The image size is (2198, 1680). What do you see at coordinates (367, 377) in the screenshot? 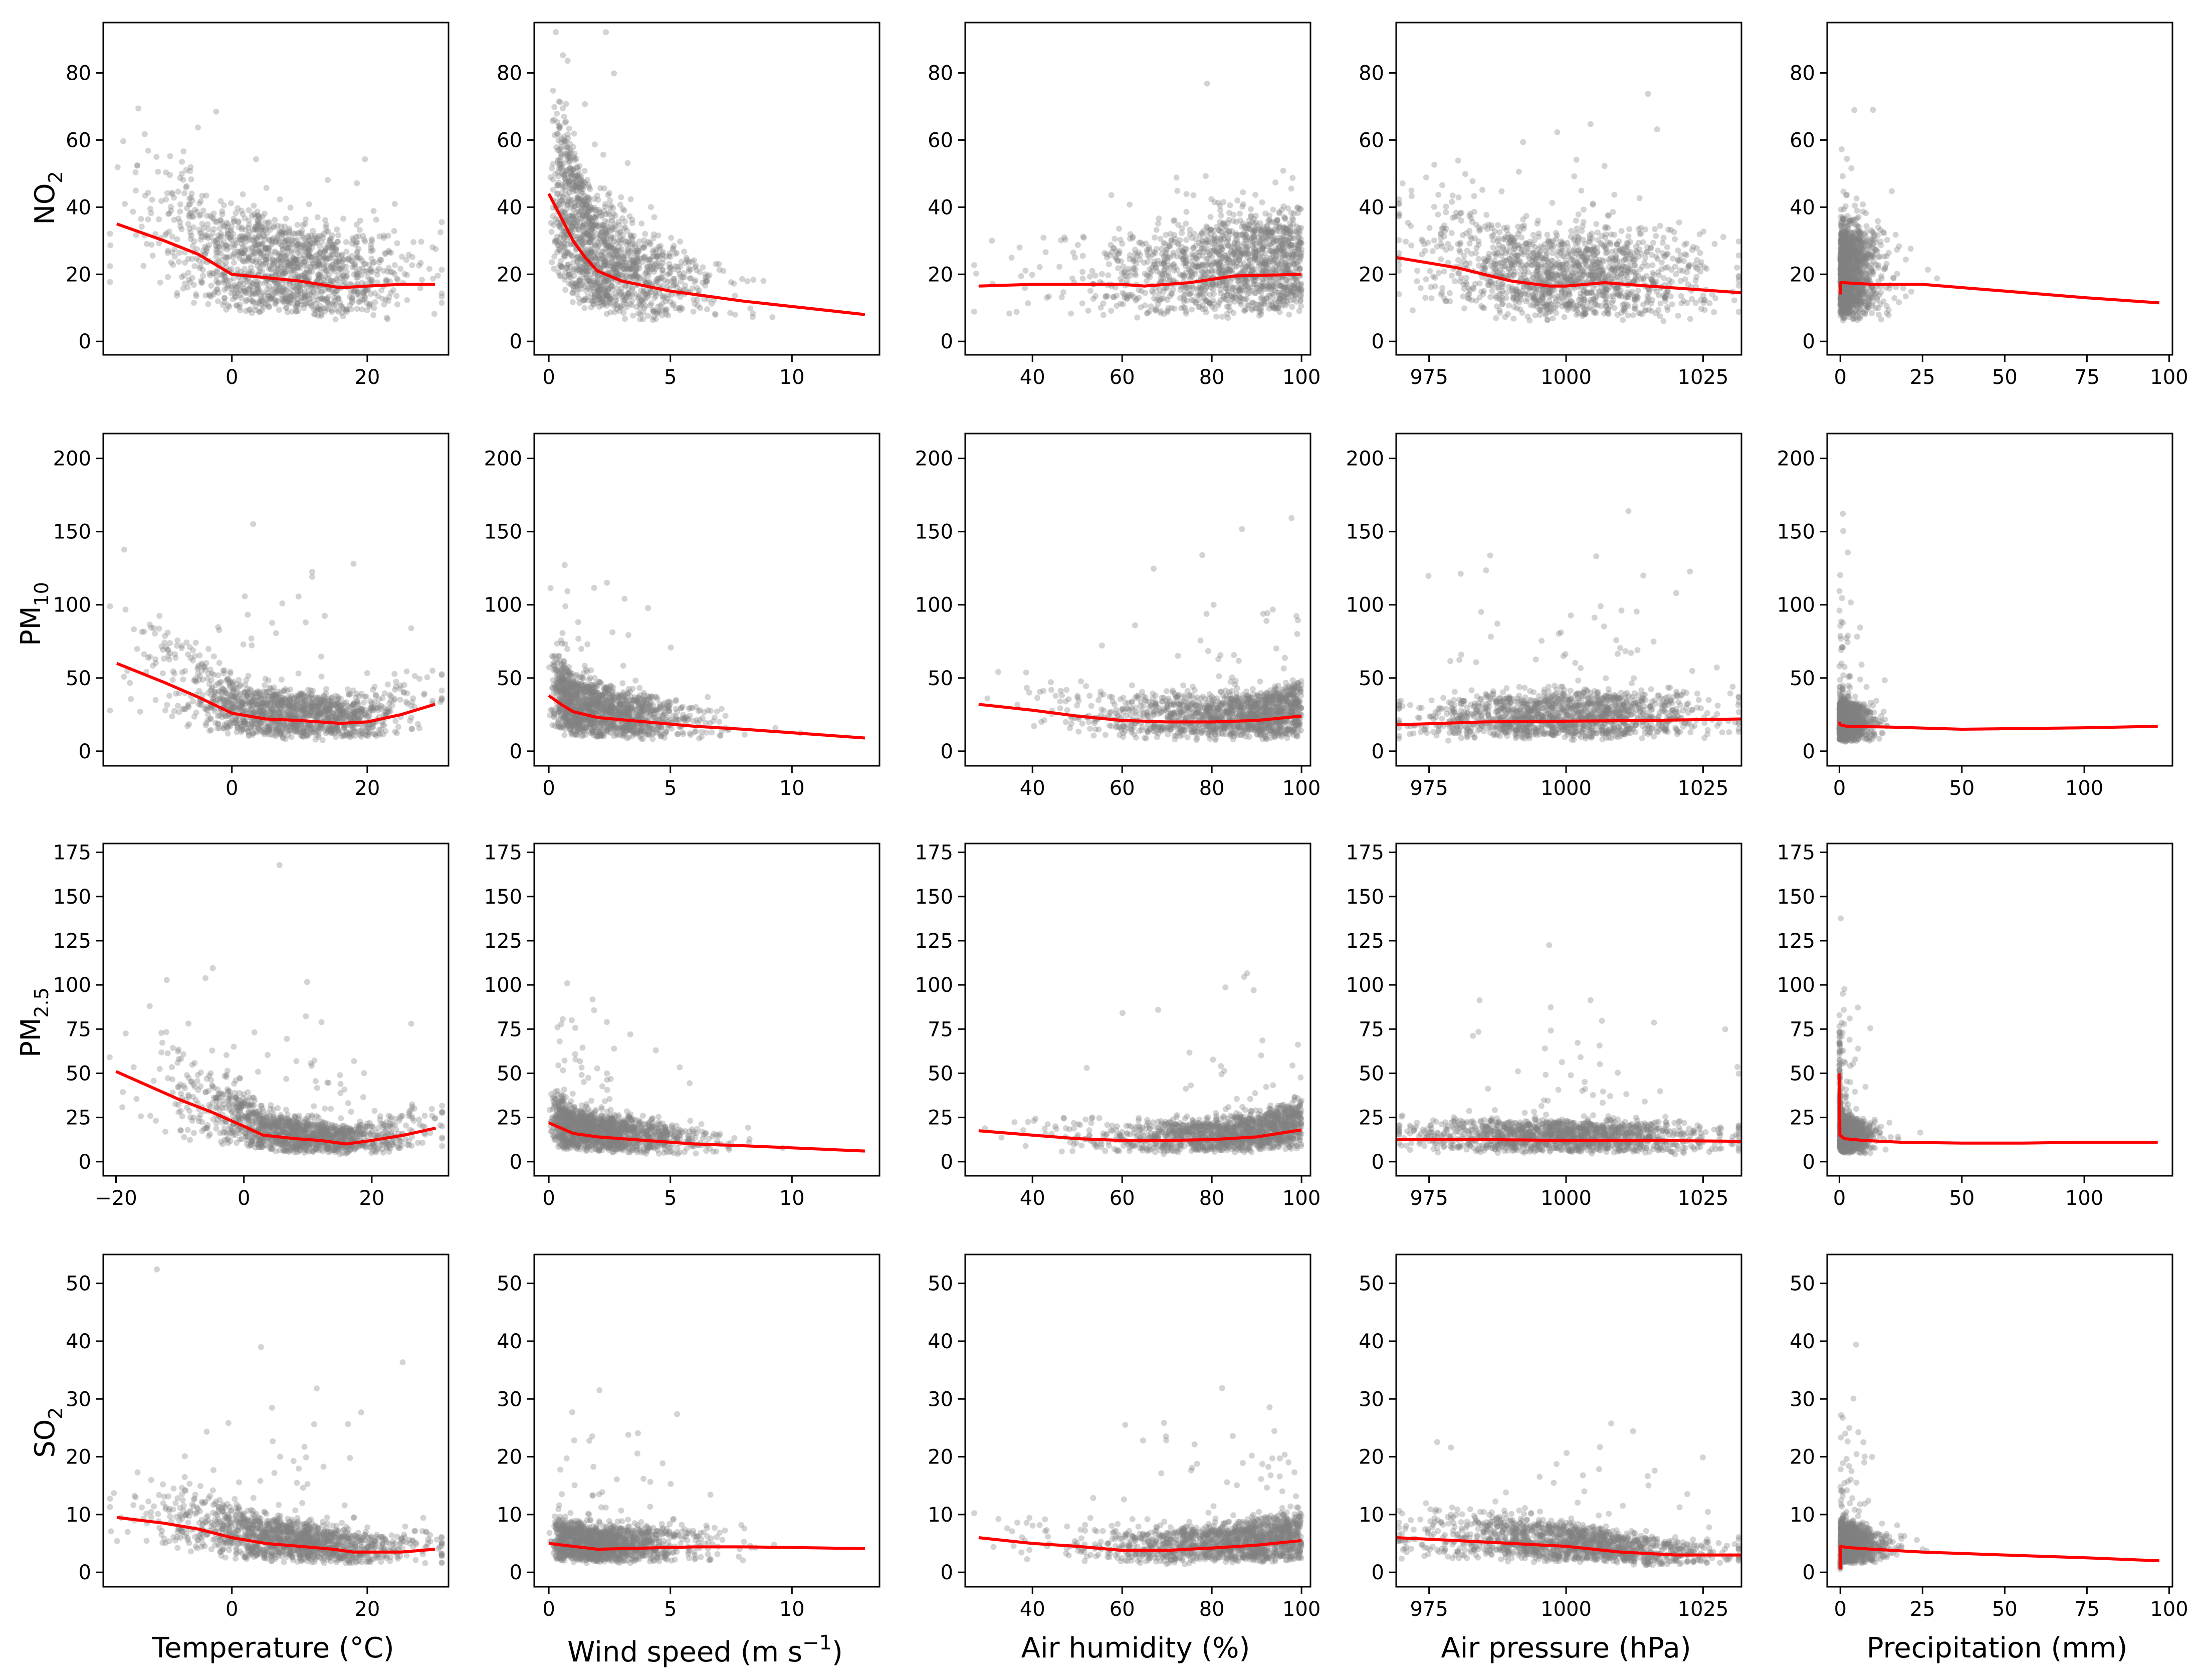
I see `x-tick-label: 20` at bounding box center [367, 377].